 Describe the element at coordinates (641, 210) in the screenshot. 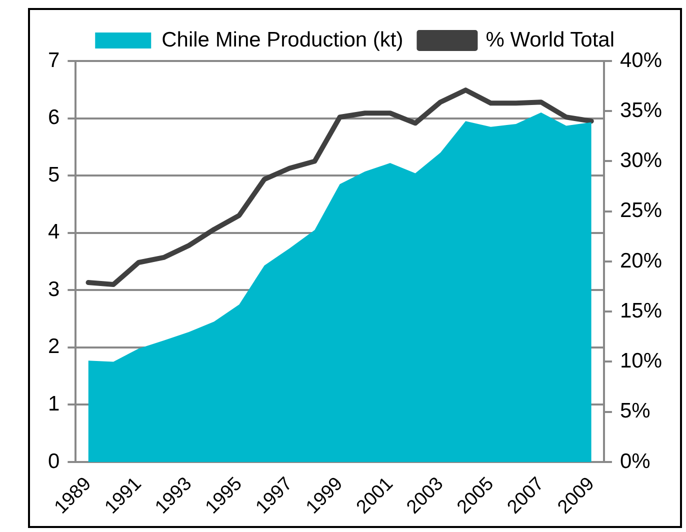

I see `y2-tick-label: 25%` at that location.